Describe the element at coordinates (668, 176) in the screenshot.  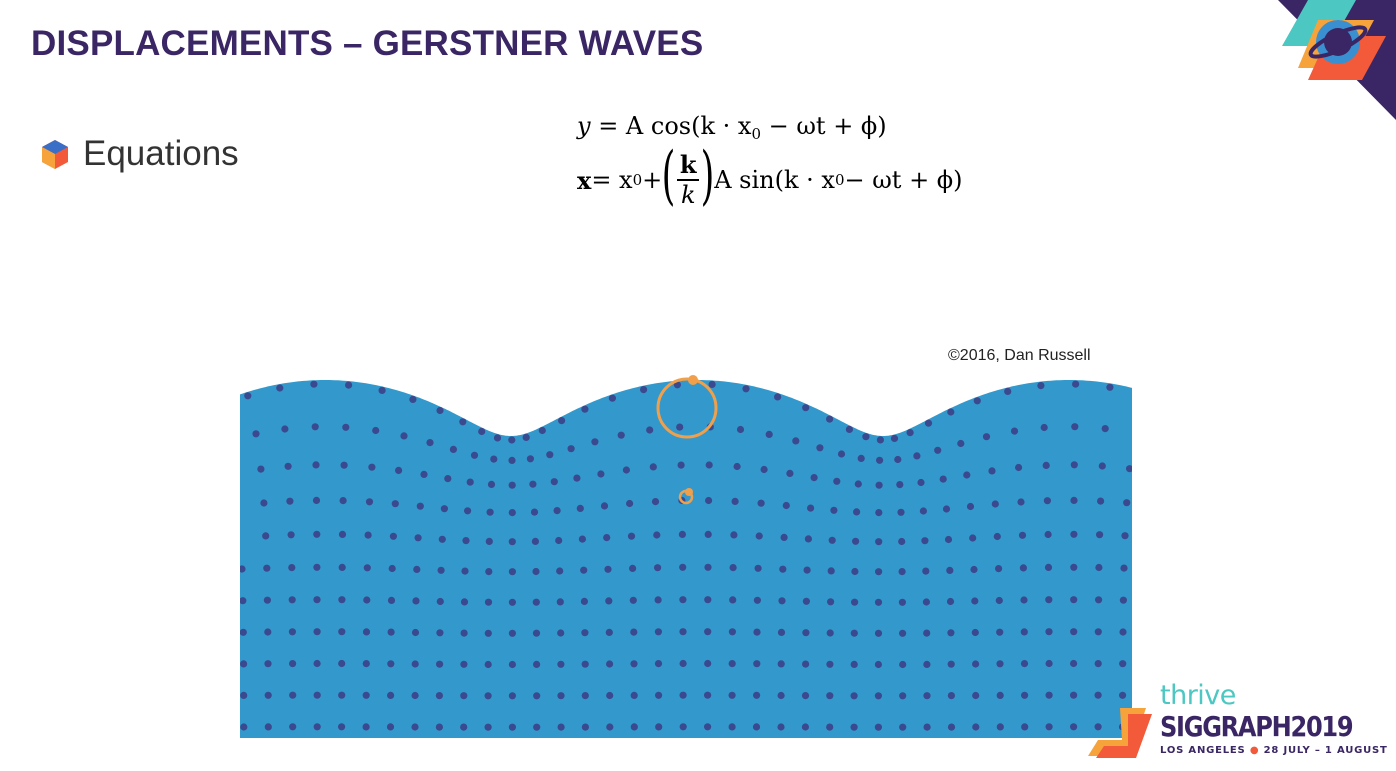
I see `left-paren: (` at that location.